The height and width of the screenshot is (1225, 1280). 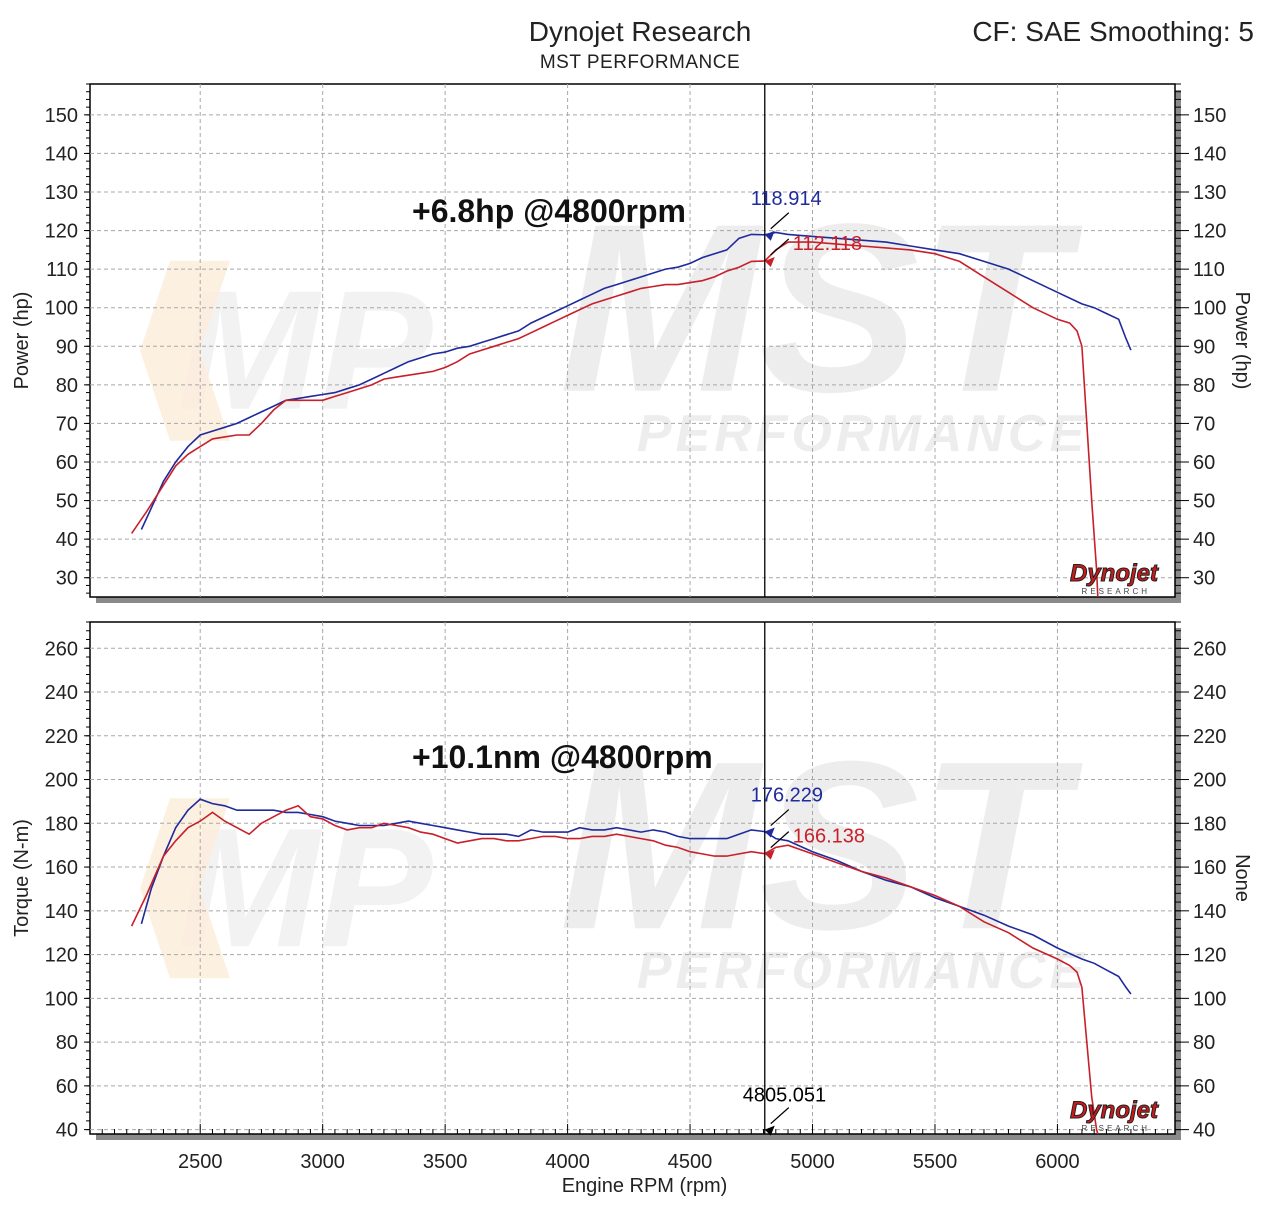 I want to click on marker-arrow-cursor, so click(x=769, y=1130).